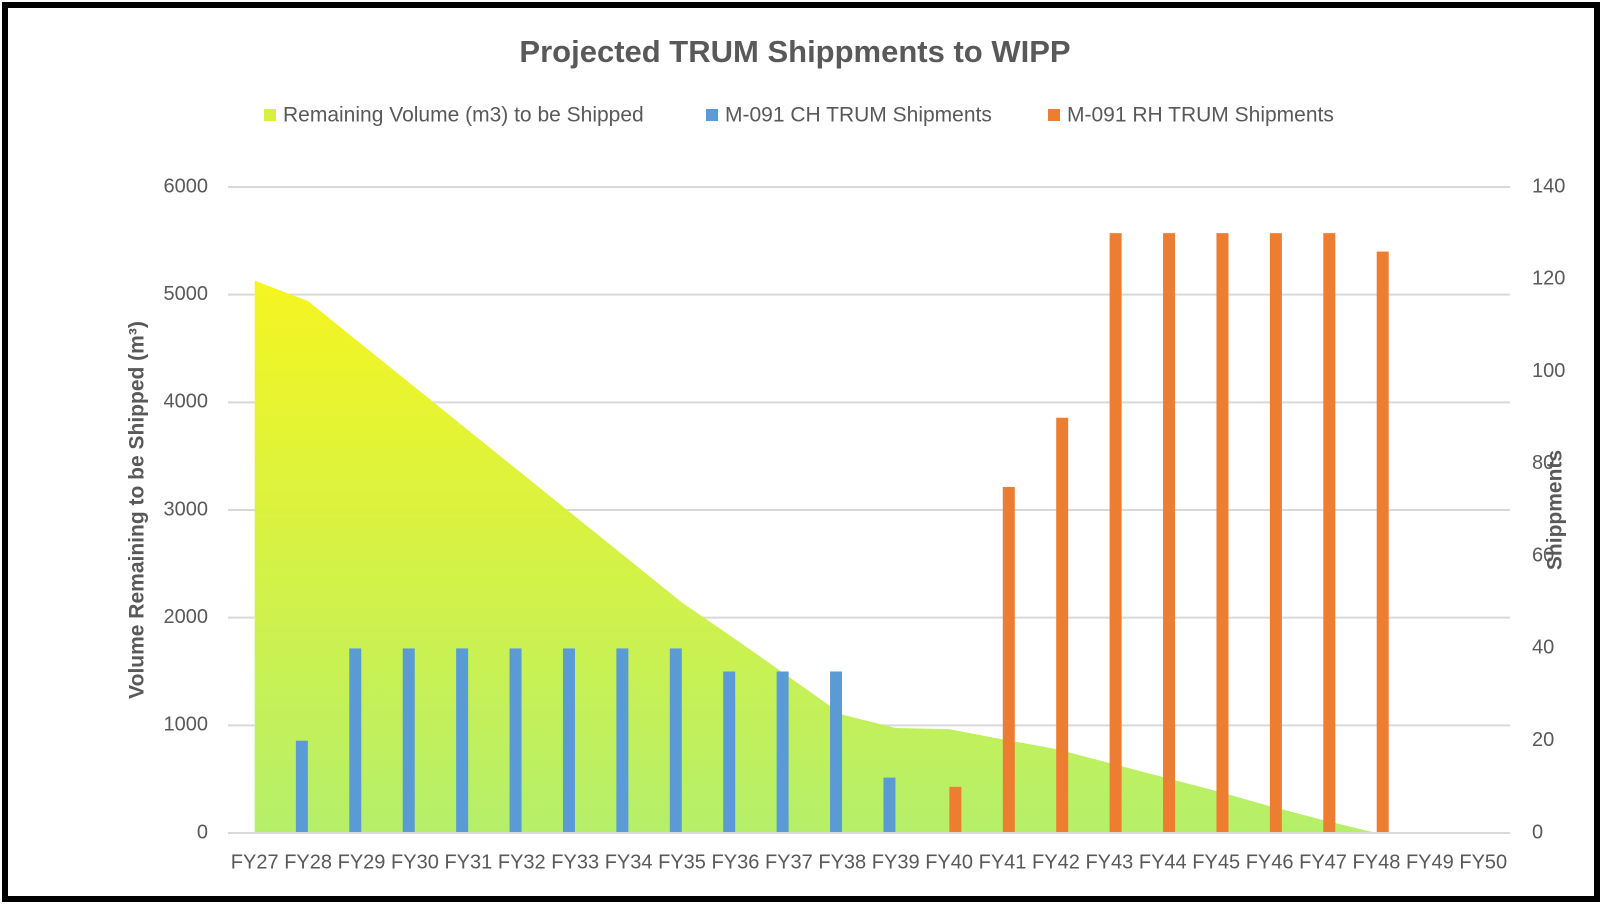 This screenshot has width=1602, height=904. What do you see at coordinates (137, 510) in the screenshot?
I see `y-axis-title: Volume Remaining to be Shipped (m³)` at bounding box center [137, 510].